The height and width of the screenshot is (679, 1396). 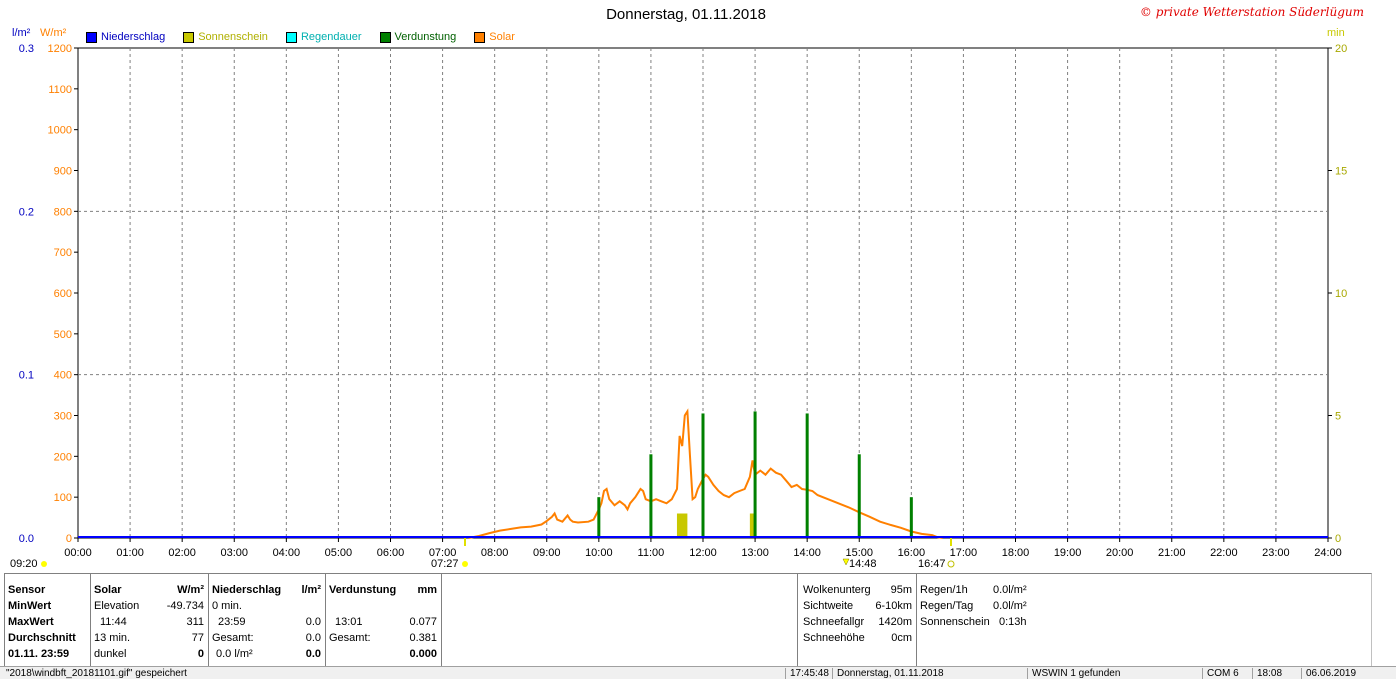 What do you see at coordinates (947, 606) in the screenshot?
I see `weather2-label: Regen/Tag` at bounding box center [947, 606].